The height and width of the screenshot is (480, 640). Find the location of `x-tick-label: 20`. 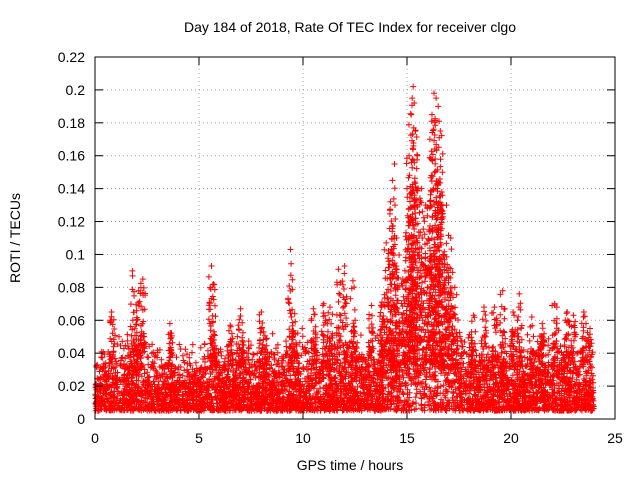

x-tick-label: 20 is located at coordinates (511, 438).